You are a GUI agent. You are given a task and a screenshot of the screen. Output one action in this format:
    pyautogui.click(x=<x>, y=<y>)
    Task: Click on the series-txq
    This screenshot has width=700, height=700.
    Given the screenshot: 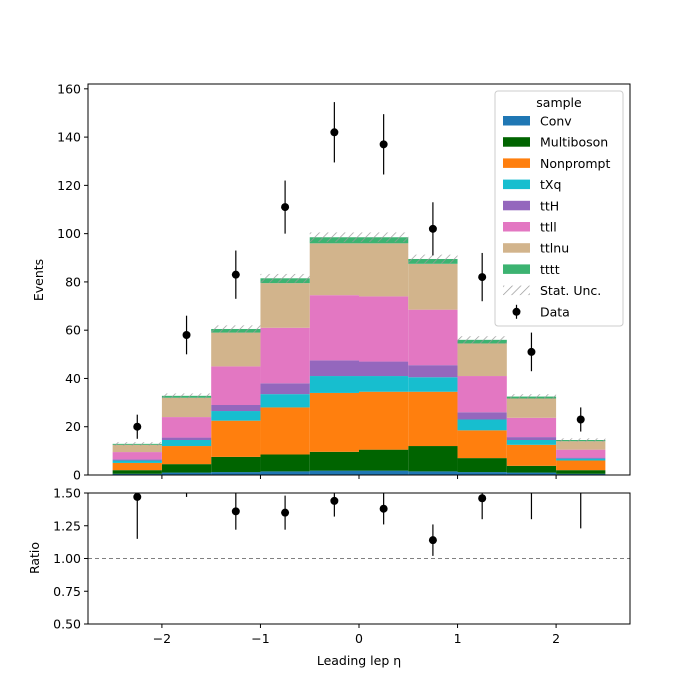 What is the action you would take?
    pyautogui.click(x=359, y=419)
    